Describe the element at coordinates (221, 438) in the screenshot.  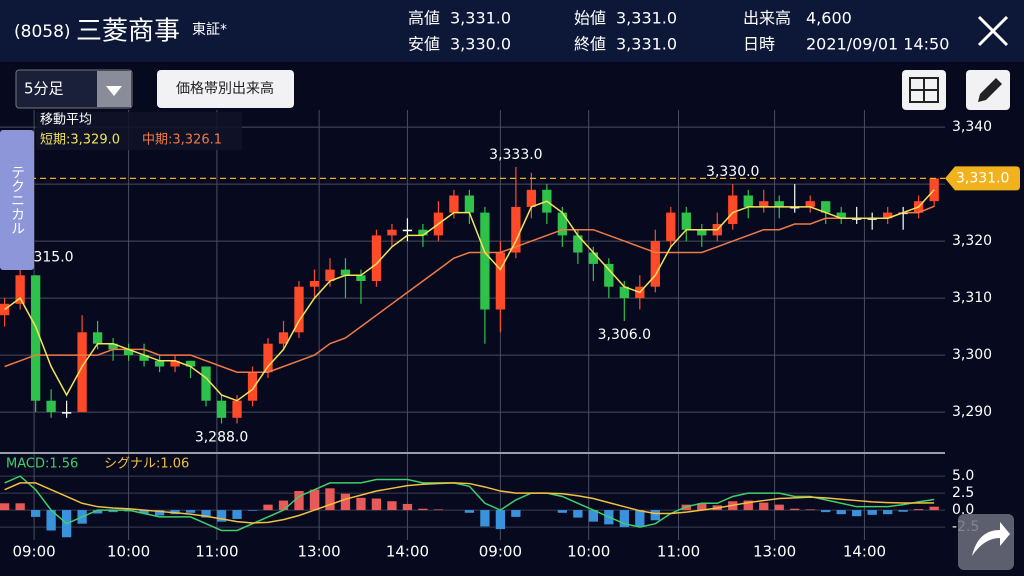
I see `price-annotation: 3,288.0` at that location.